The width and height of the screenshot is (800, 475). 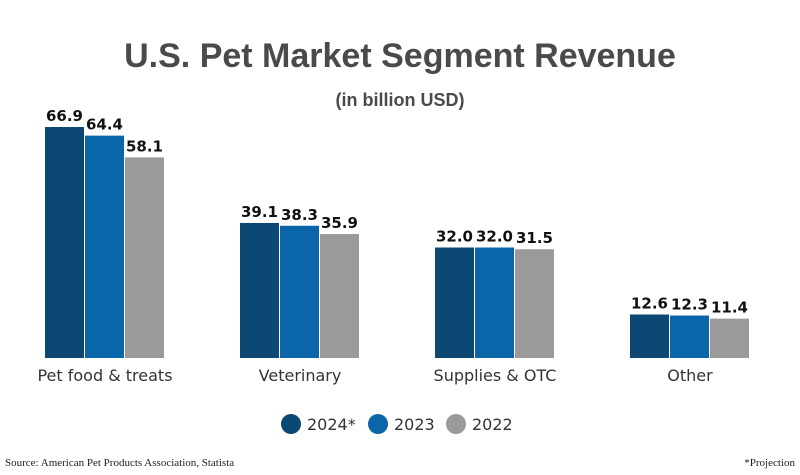 I want to click on legend-label-2024: 2024*, so click(x=331, y=424).